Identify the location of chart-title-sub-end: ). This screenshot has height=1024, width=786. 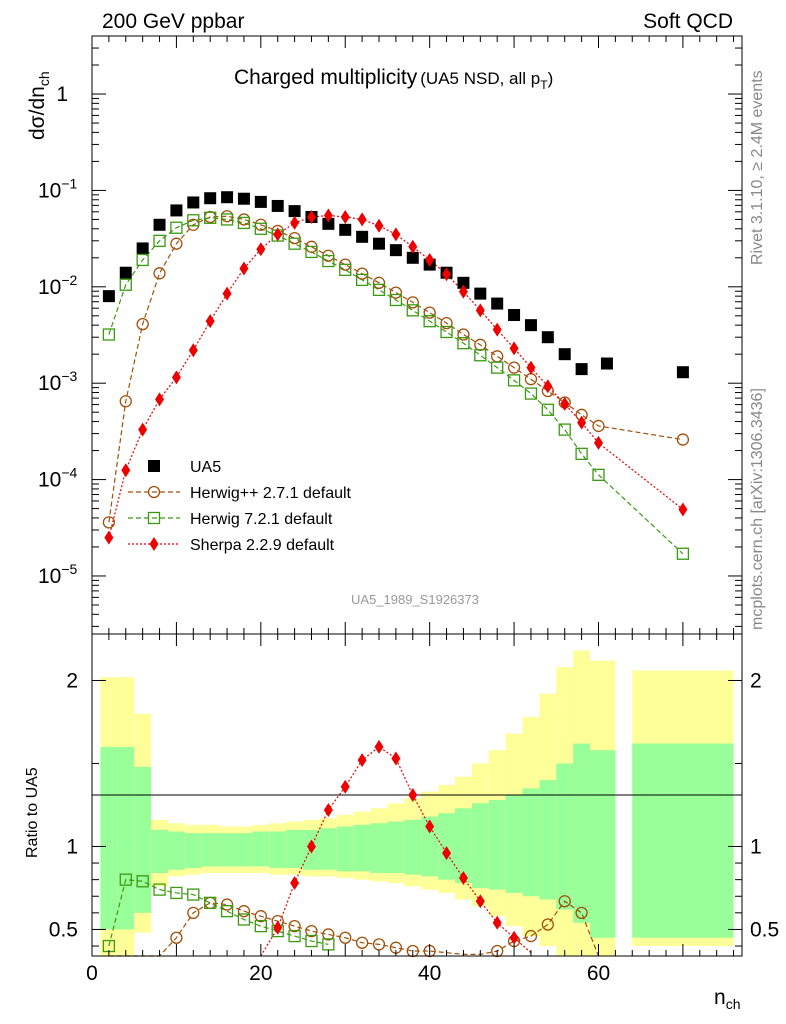
(551, 78).